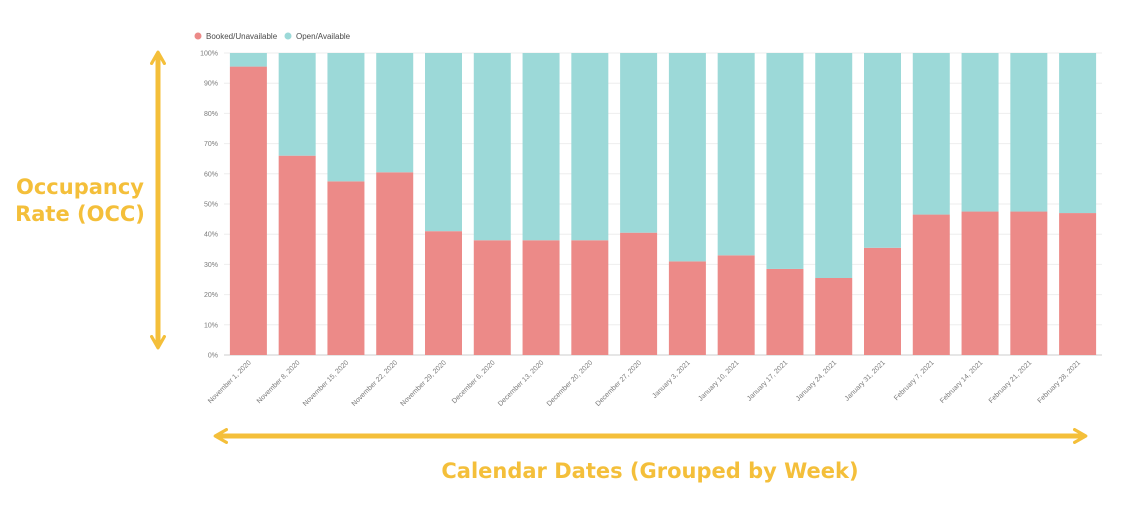 The image size is (1122, 510). What do you see at coordinates (211, 265) in the screenshot?
I see `y-tick-label: 30%` at bounding box center [211, 265].